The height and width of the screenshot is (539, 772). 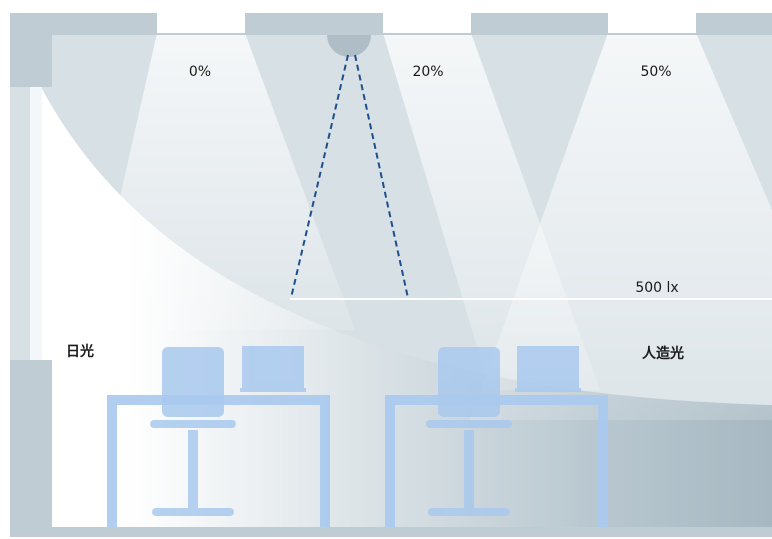 I want to click on illuminance-label: 500 lx, so click(x=656, y=288).